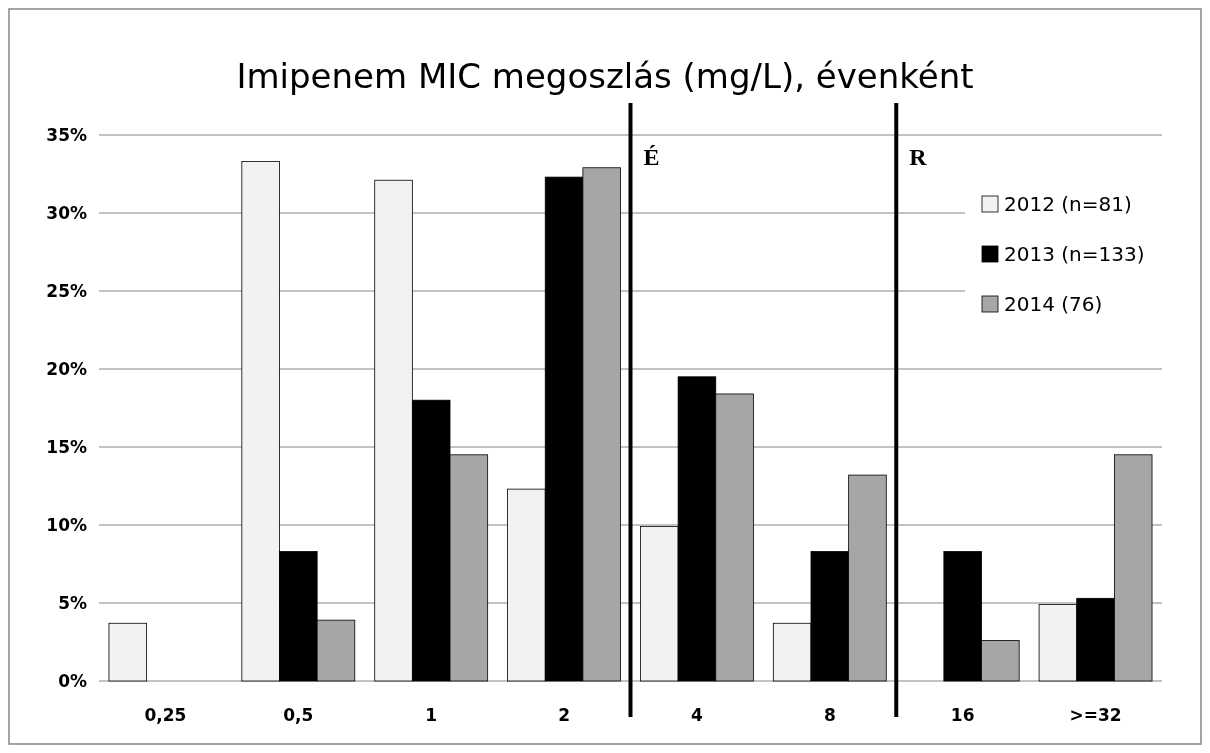 The height and width of the screenshot is (753, 1210). What do you see at coordinates (829, 715) in the screenshot?
I see `x-tick-label: 8` at bounding box center [829, 715].